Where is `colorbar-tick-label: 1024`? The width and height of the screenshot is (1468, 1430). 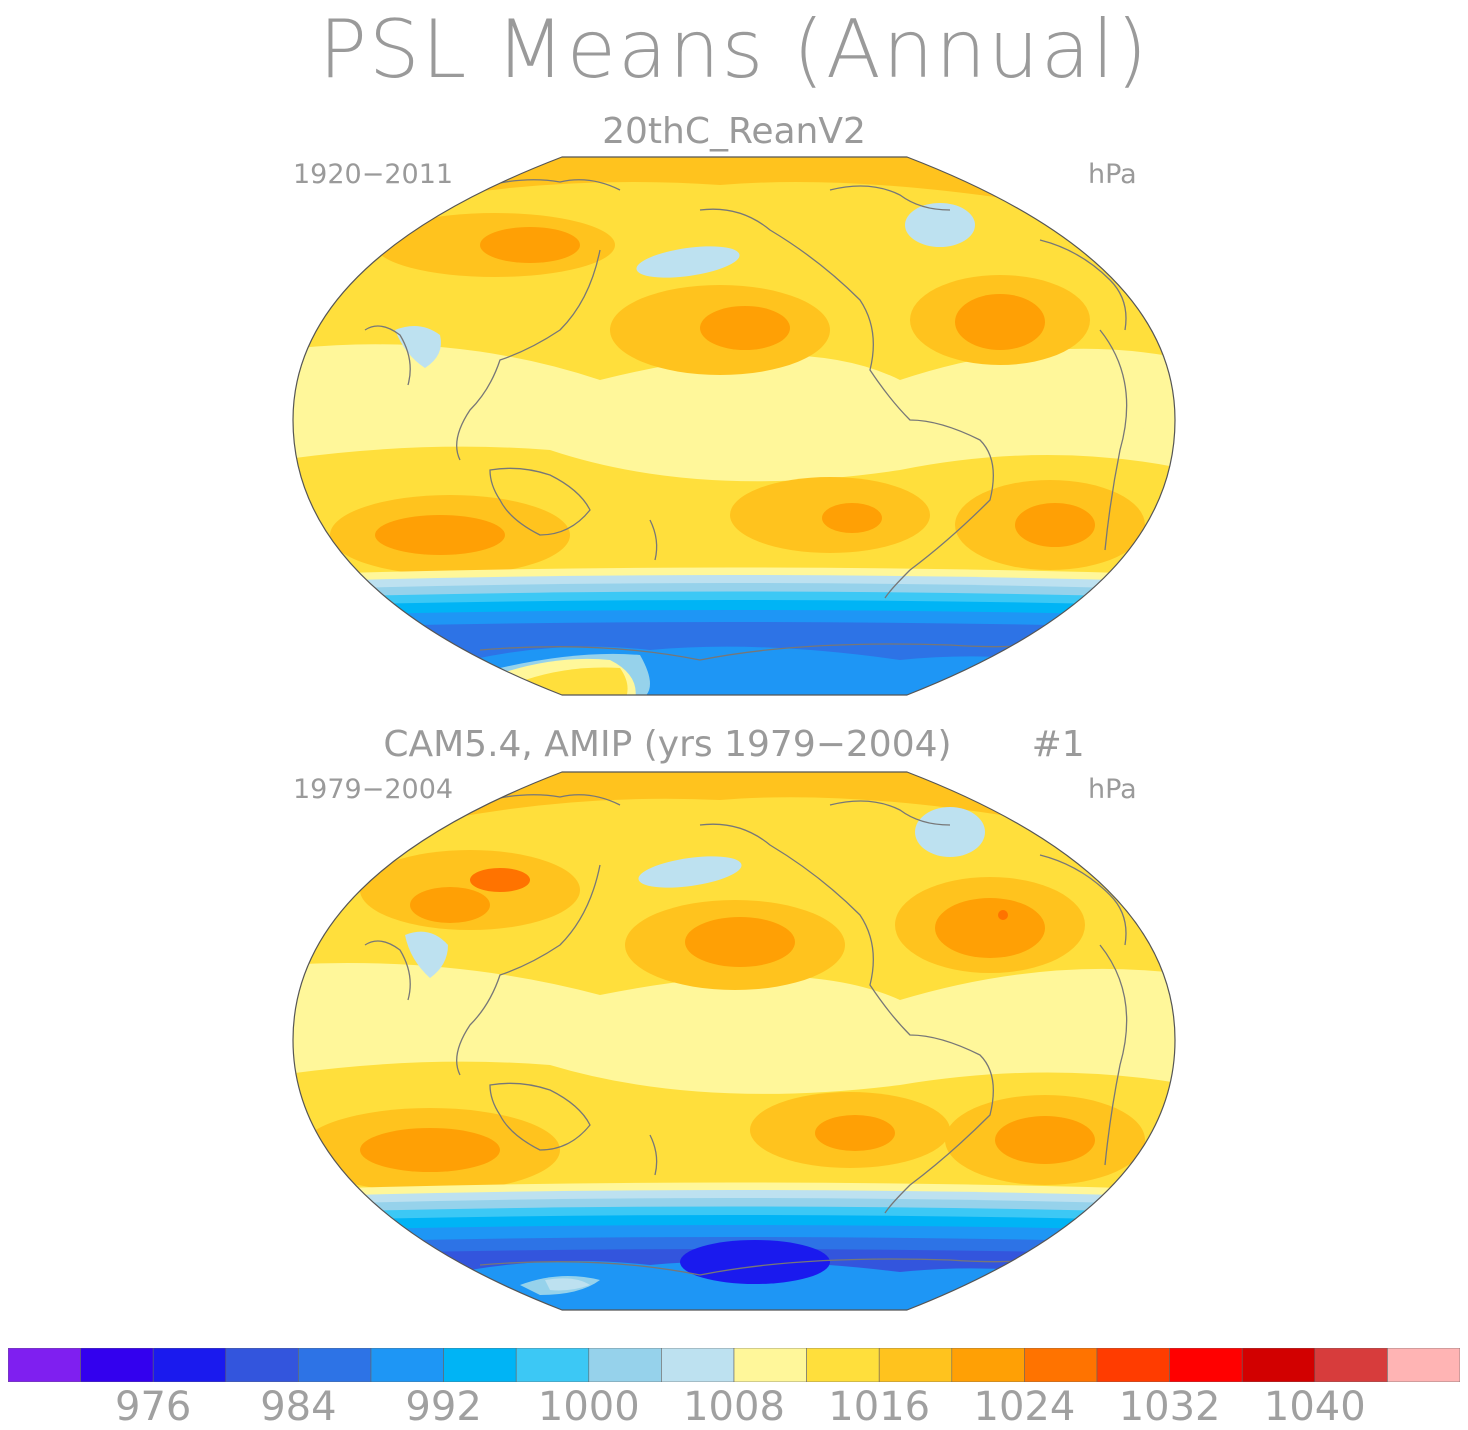 colorbar-tick-label: 1024 is located at coordinates (1024, 1407).